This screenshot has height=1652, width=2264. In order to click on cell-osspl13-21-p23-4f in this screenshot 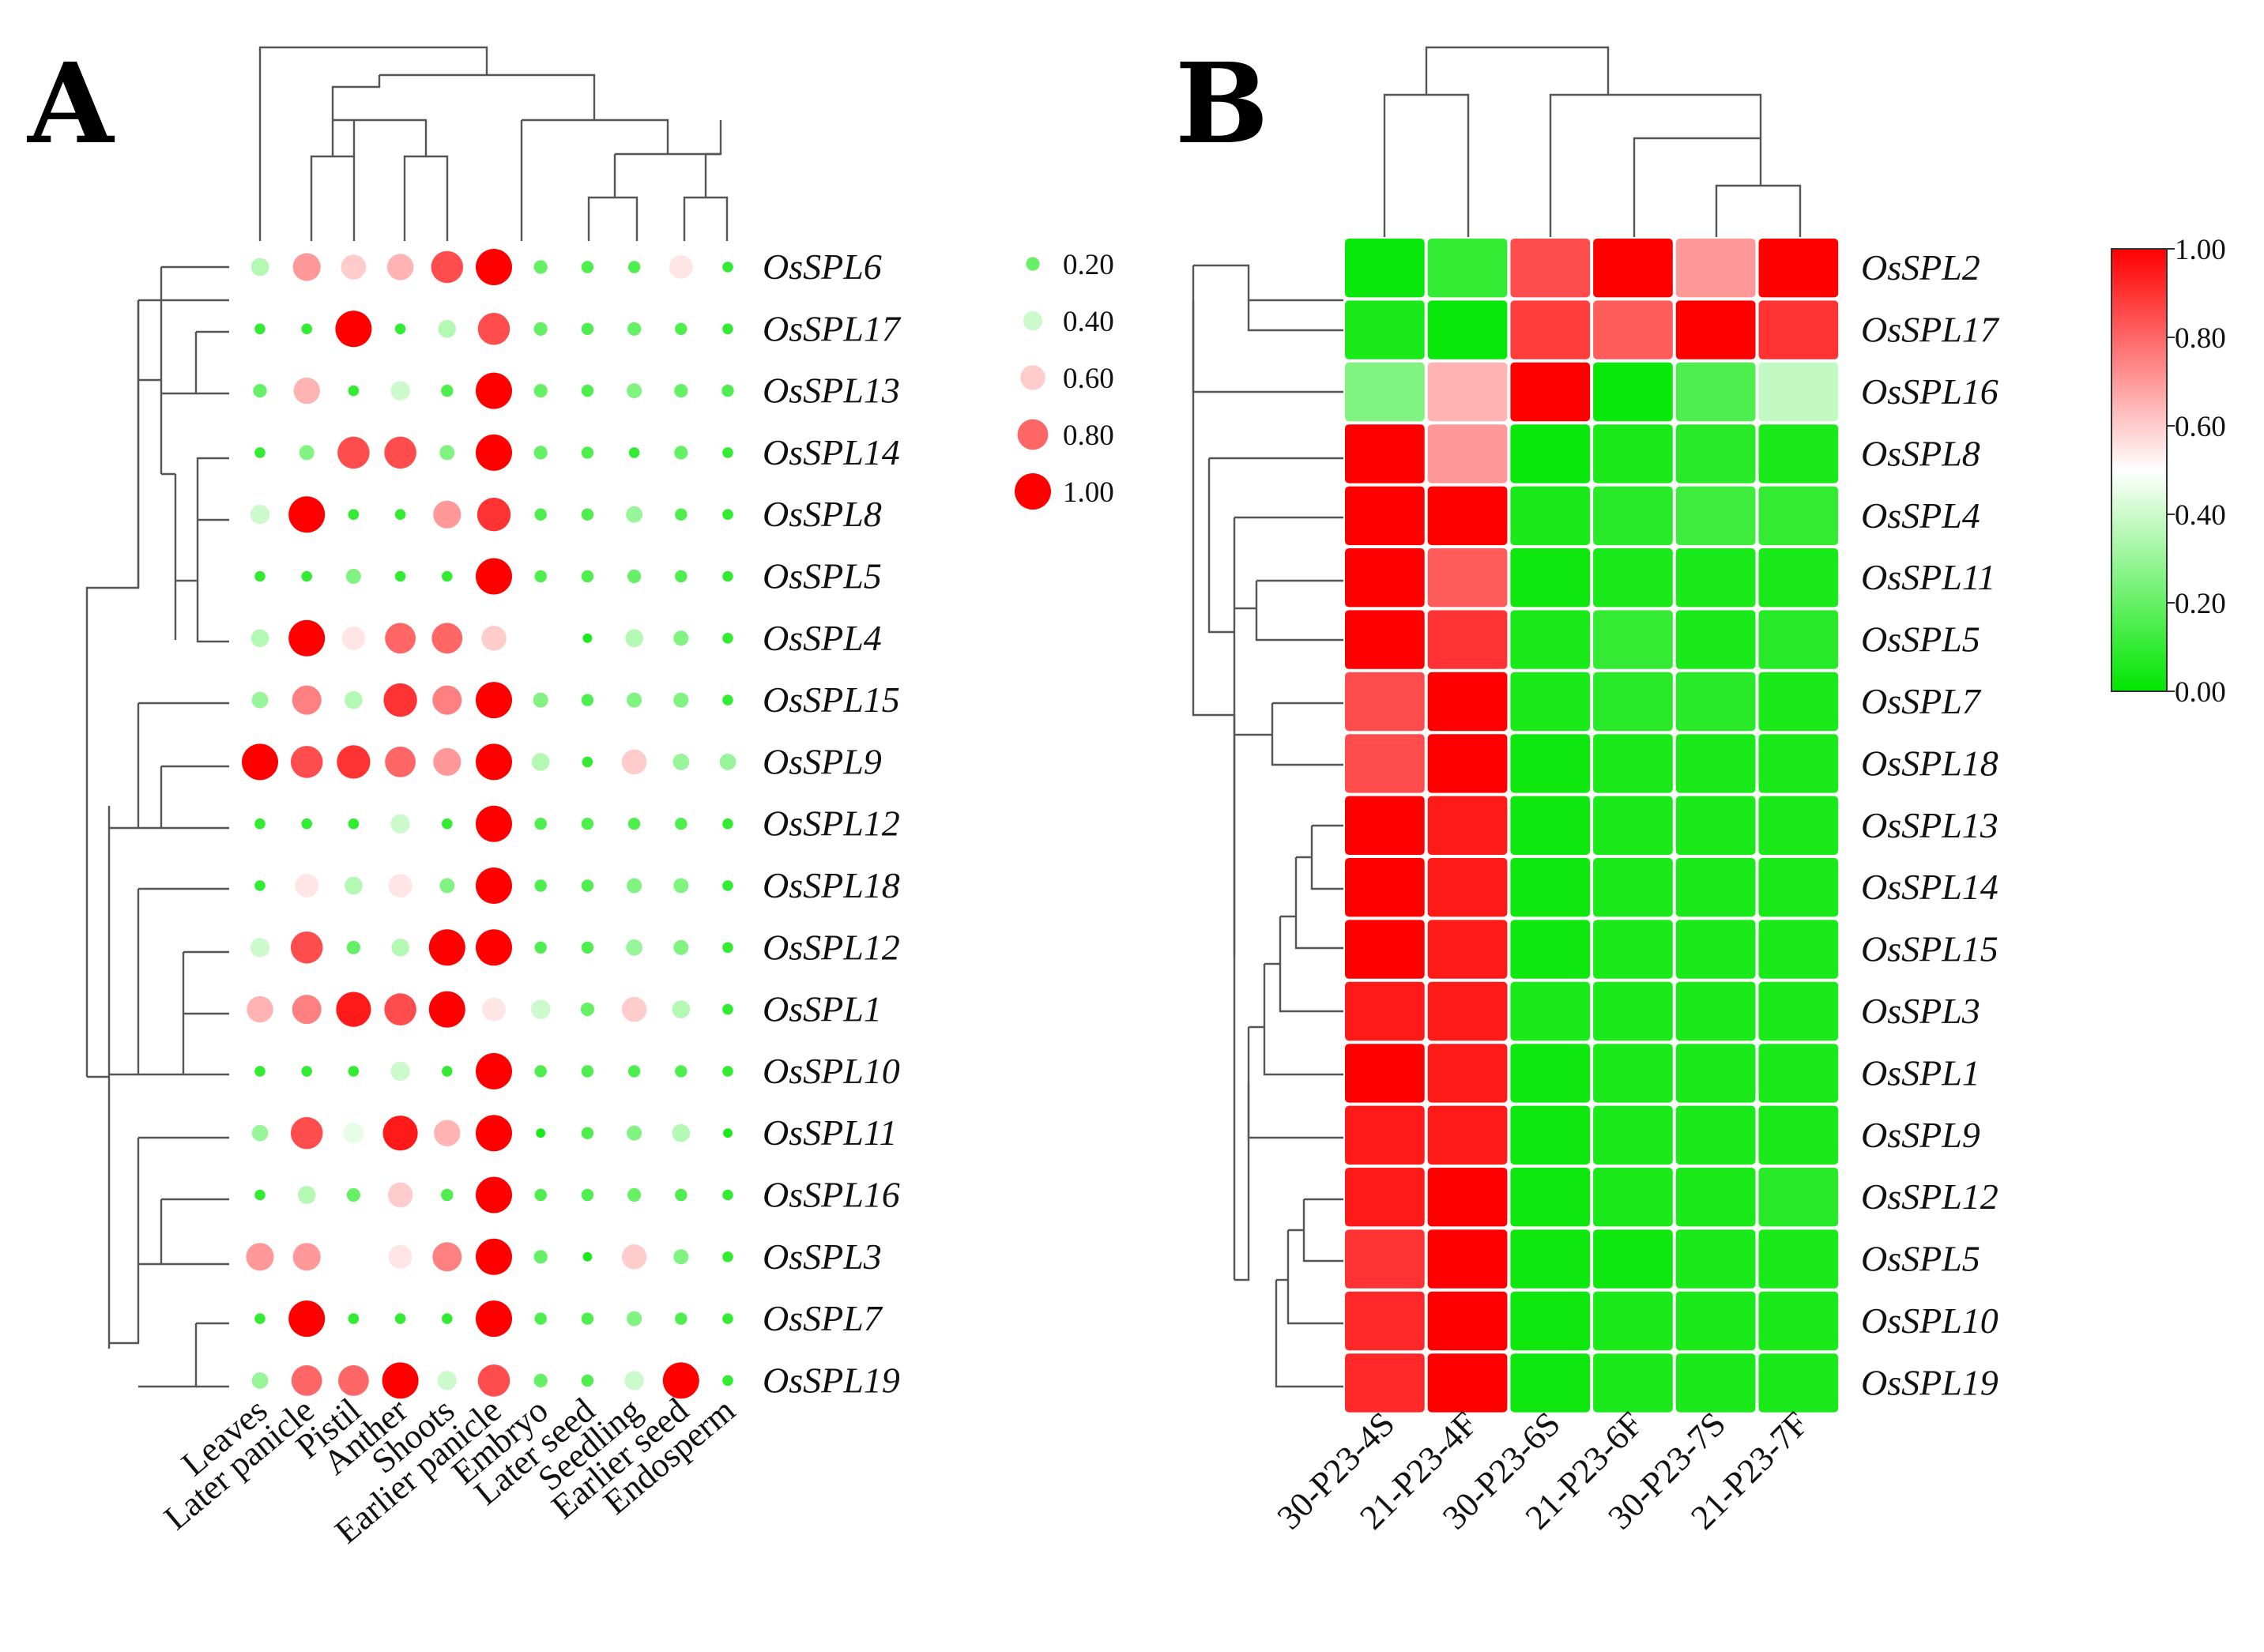, I will do `click(1468, 825)`.